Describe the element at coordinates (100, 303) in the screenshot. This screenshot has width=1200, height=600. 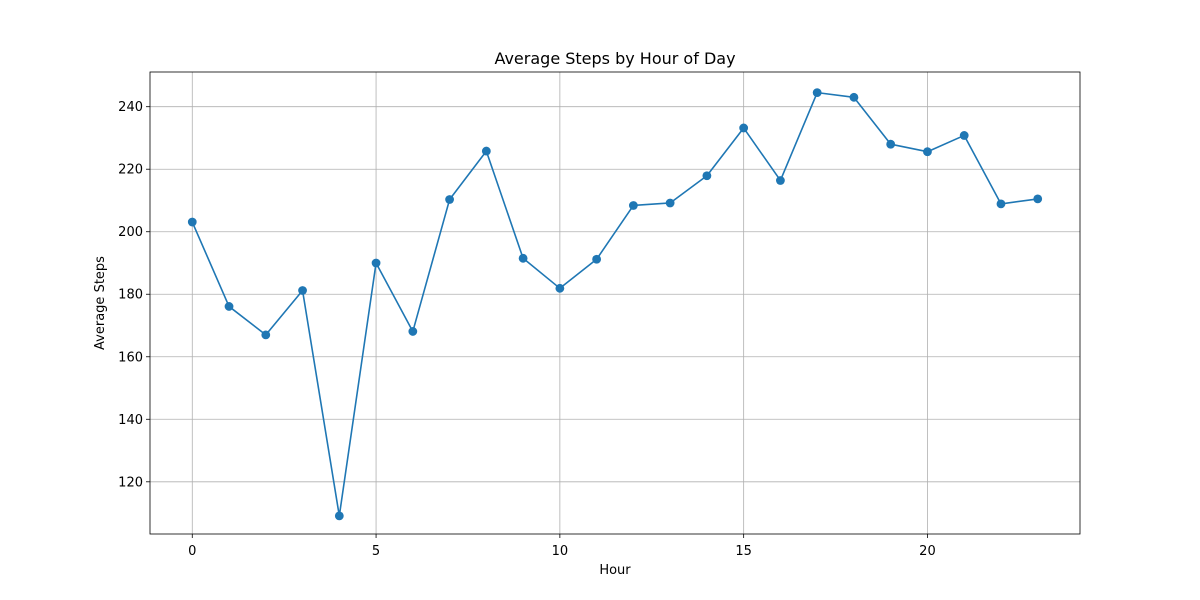
I see `y-axis-label: Average Steps` at that location.